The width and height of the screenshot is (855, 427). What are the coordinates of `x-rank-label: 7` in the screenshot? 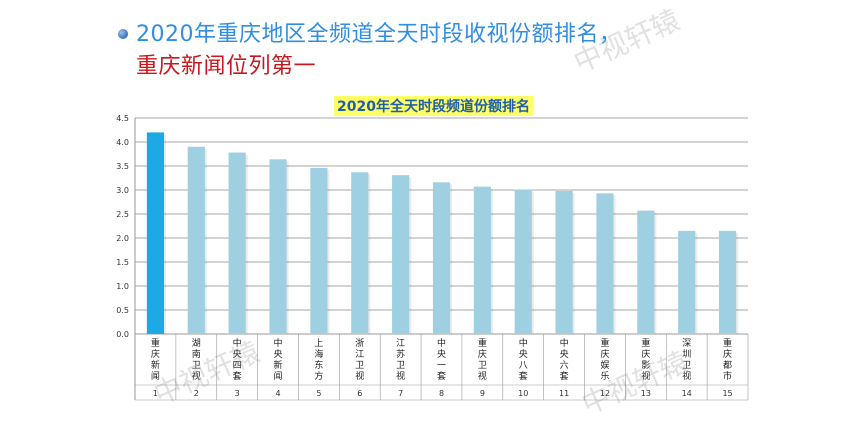 It's located at (400, 393).